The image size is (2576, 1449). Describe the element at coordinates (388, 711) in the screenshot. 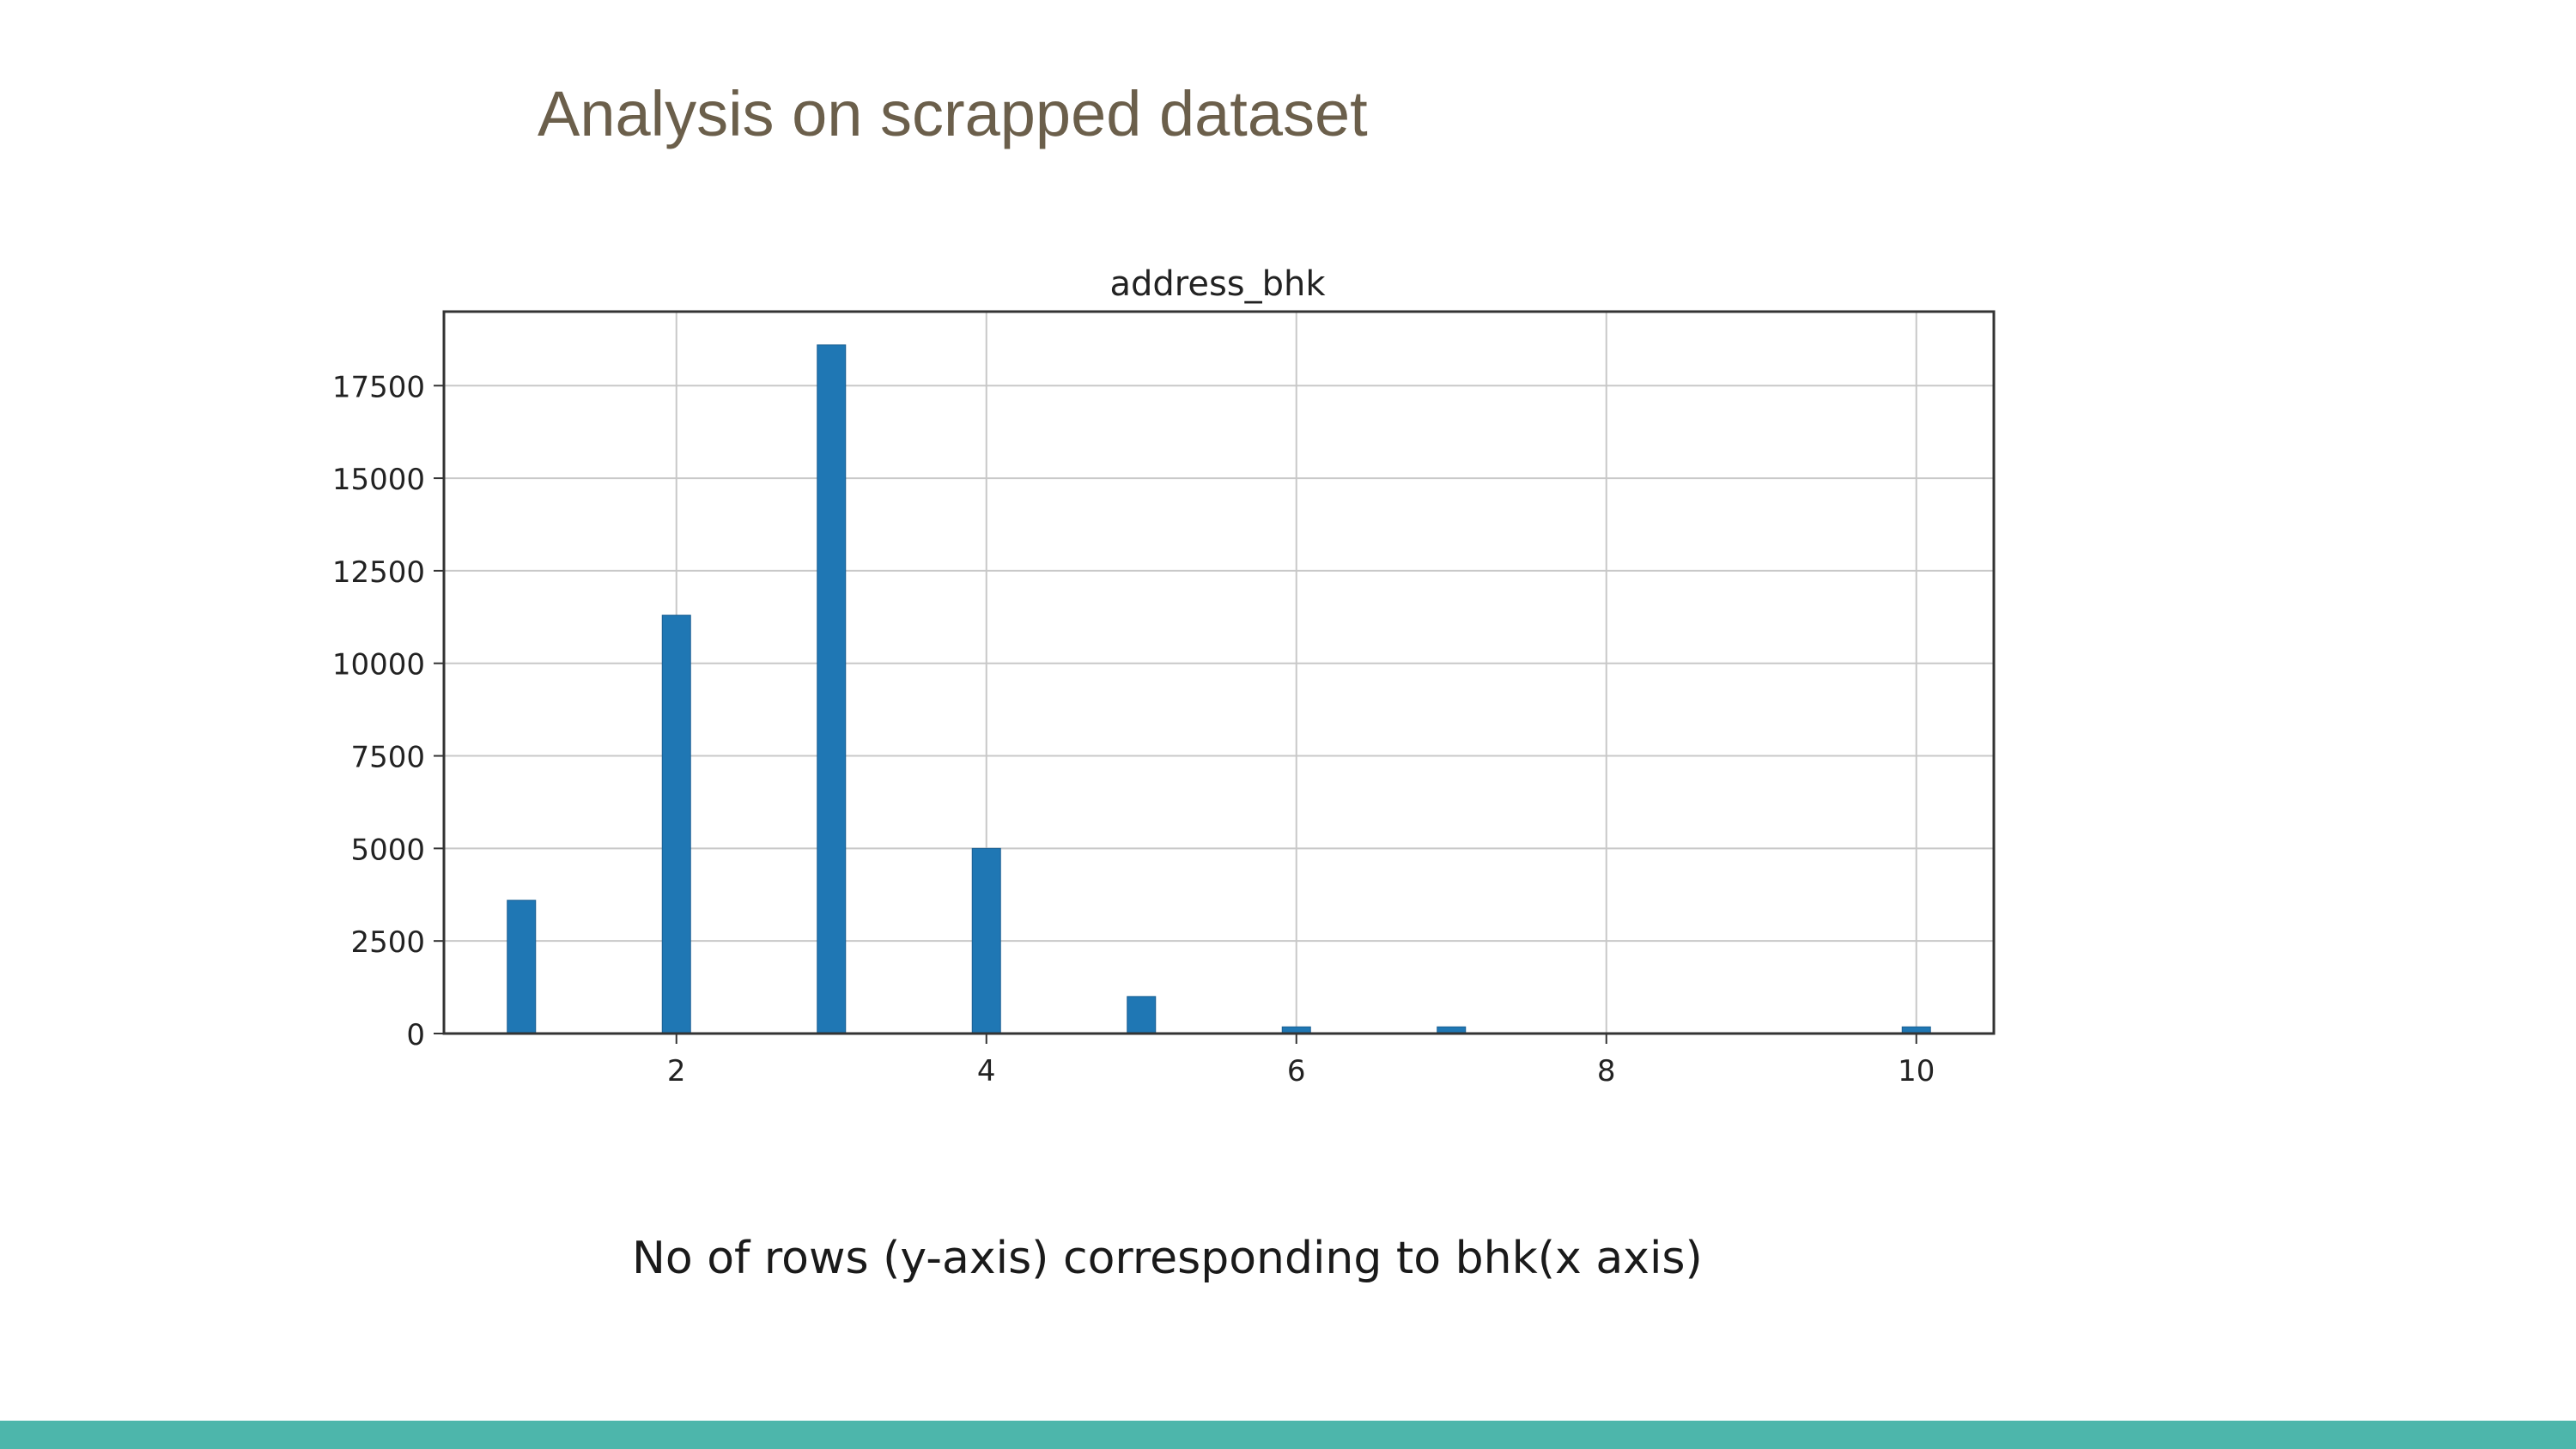

I see `y-axis-ticks: 0 2500 5000 7500 10000 12500 15000 17500` at that location.